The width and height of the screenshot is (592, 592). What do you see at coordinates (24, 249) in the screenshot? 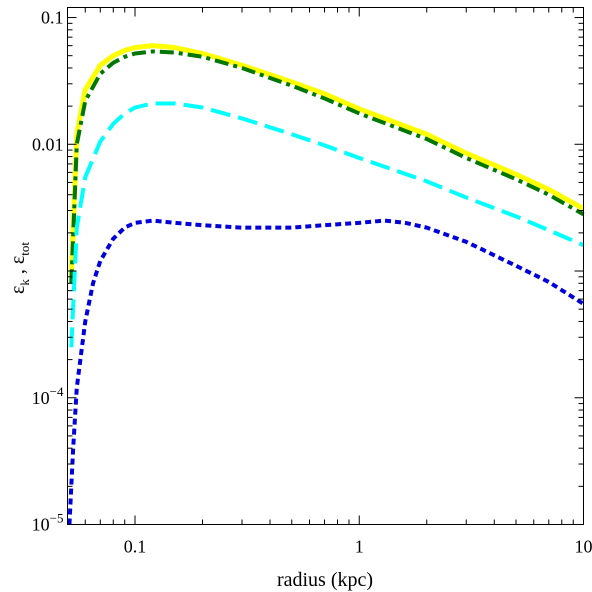
I see `y-axis-title-sub2: tot` at bounding box center [24, 249].